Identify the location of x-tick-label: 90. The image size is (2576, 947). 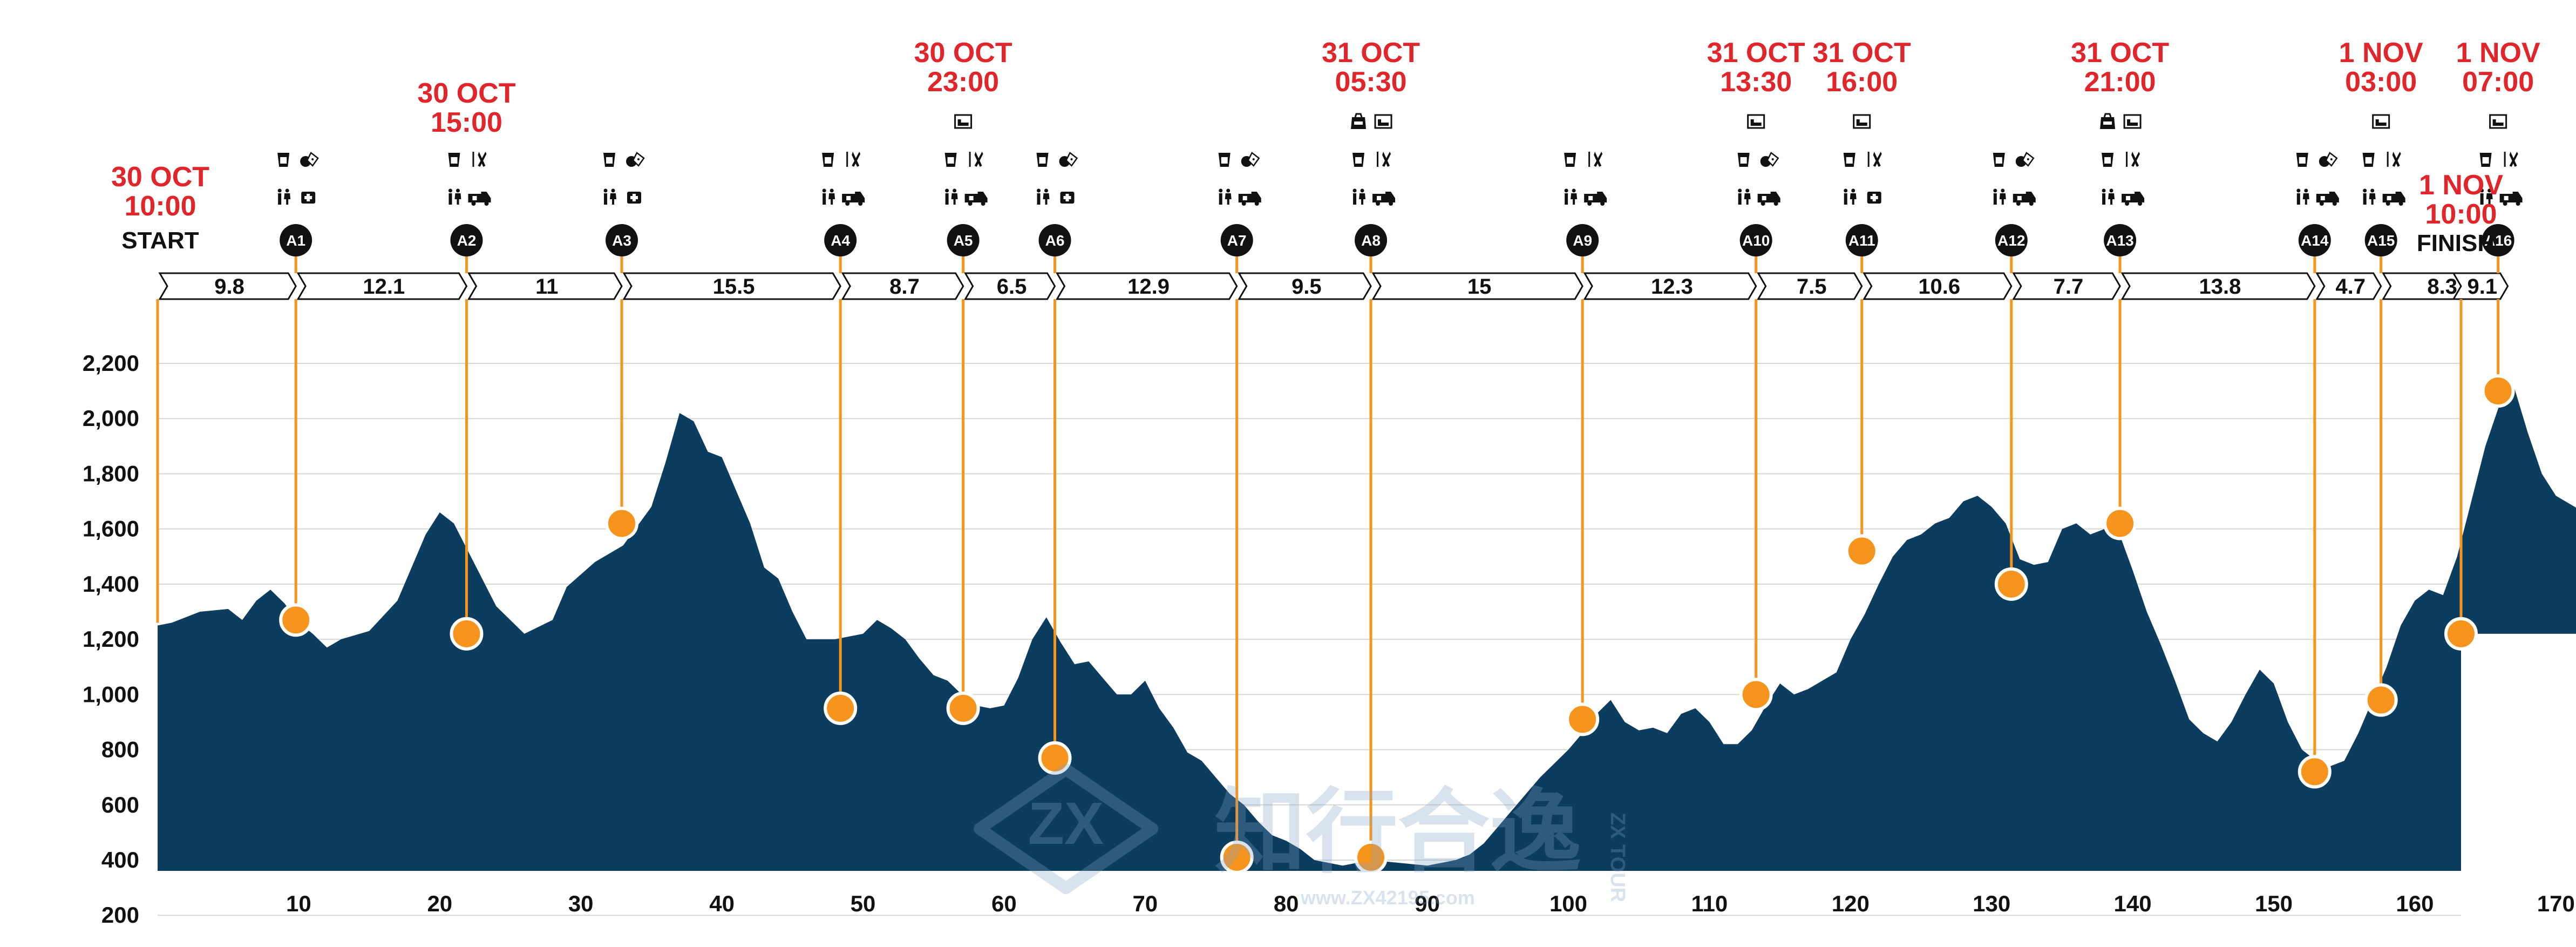
(1427, 903).